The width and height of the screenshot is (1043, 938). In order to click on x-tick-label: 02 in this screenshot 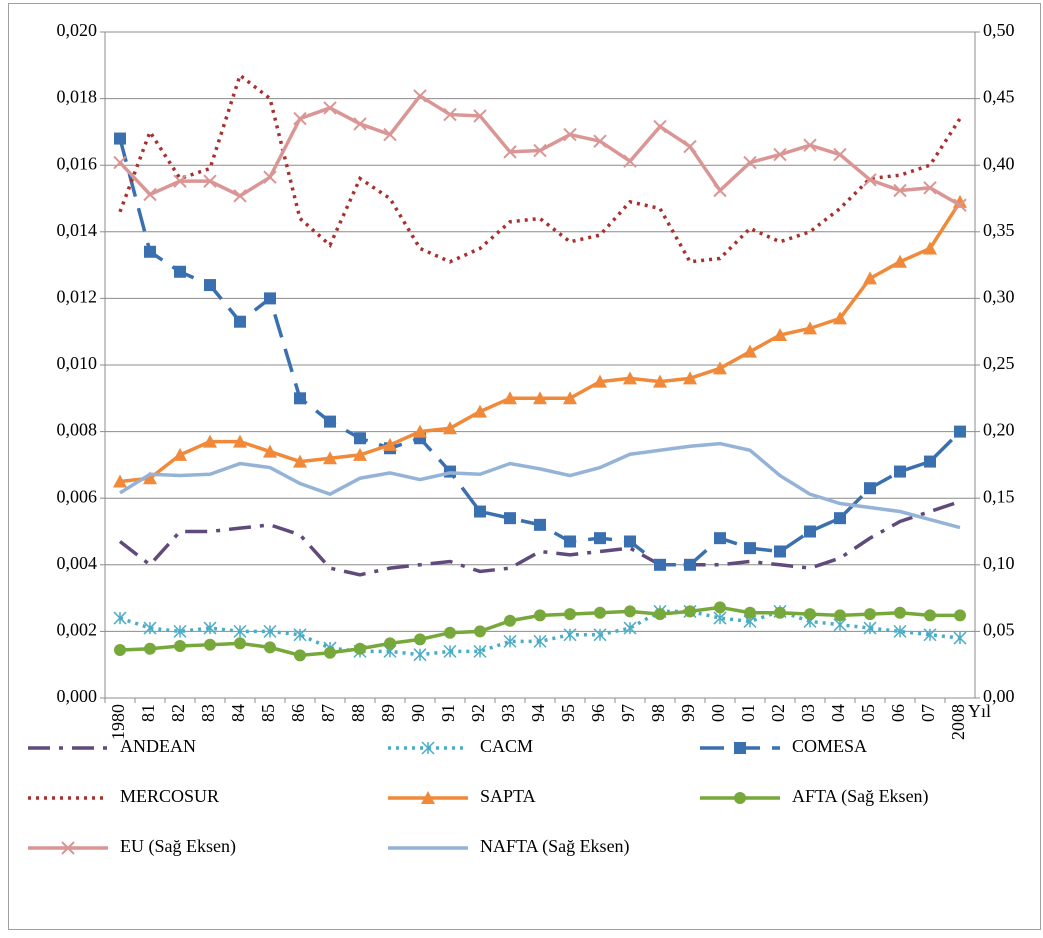, I will do `click(778, 713)`.